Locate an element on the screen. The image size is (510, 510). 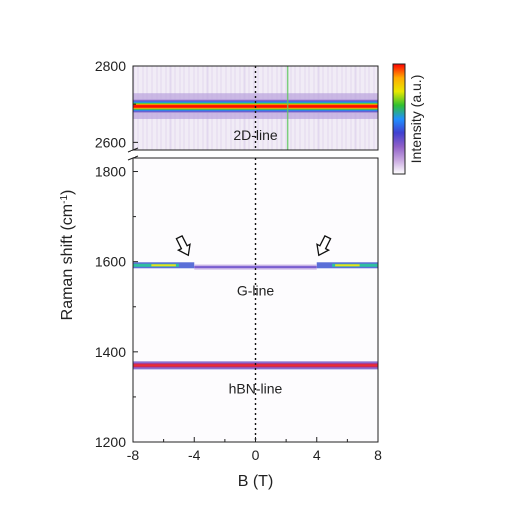
x-axis-title: B (T) is located at coordinates (256, 481).